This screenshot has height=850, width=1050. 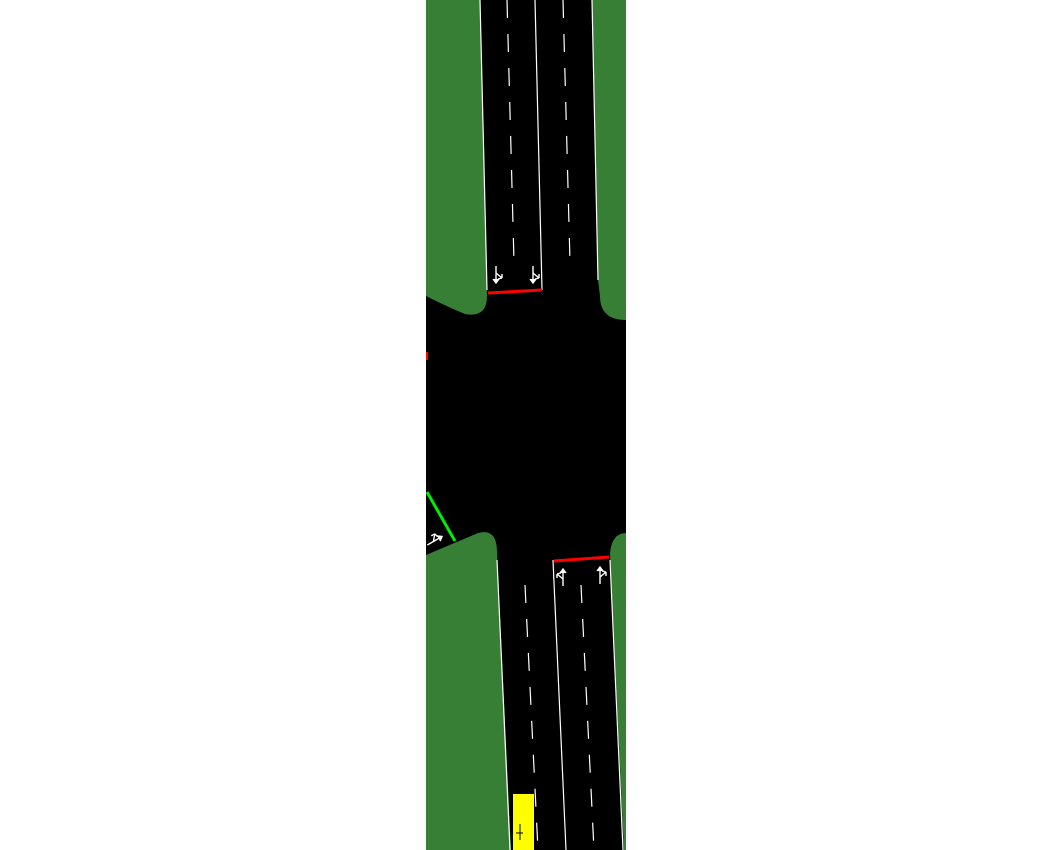 What do you see at coordinates (427, 356) in the screenshot?
I see `west-signal-marker` at bounding box center [427, 356].